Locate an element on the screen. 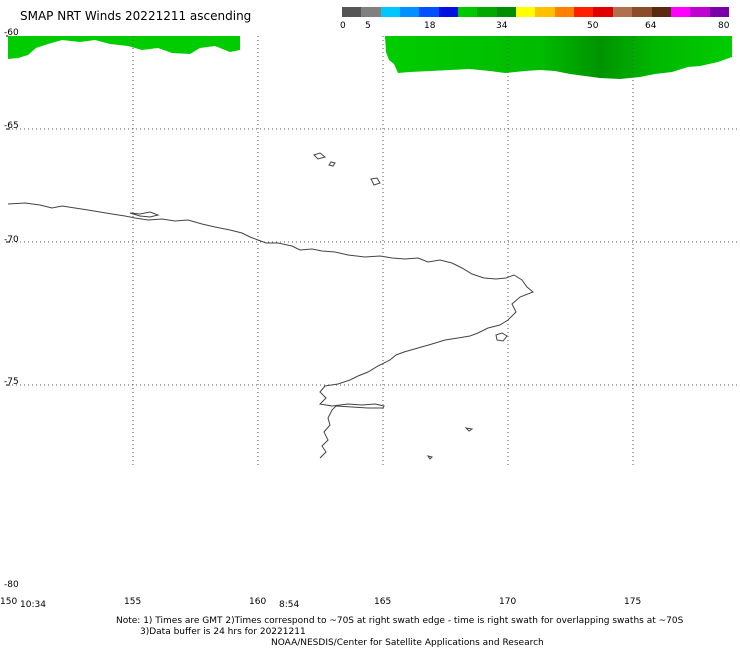 This screenshot has height=650, width=740. wind-swath-right is located at coordinates (558, 57).